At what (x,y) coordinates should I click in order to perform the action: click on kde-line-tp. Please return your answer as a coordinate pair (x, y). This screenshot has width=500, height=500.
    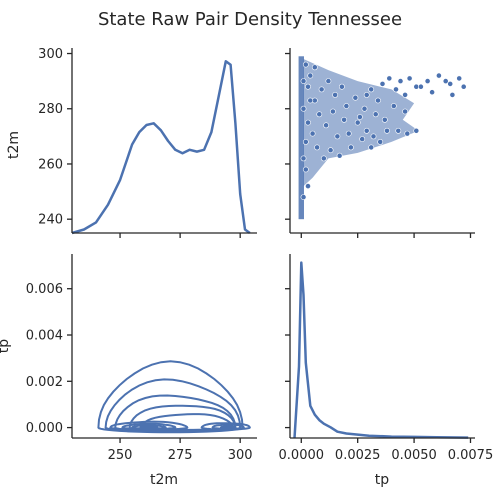
    Looking at the image, I should click on (381, 350).